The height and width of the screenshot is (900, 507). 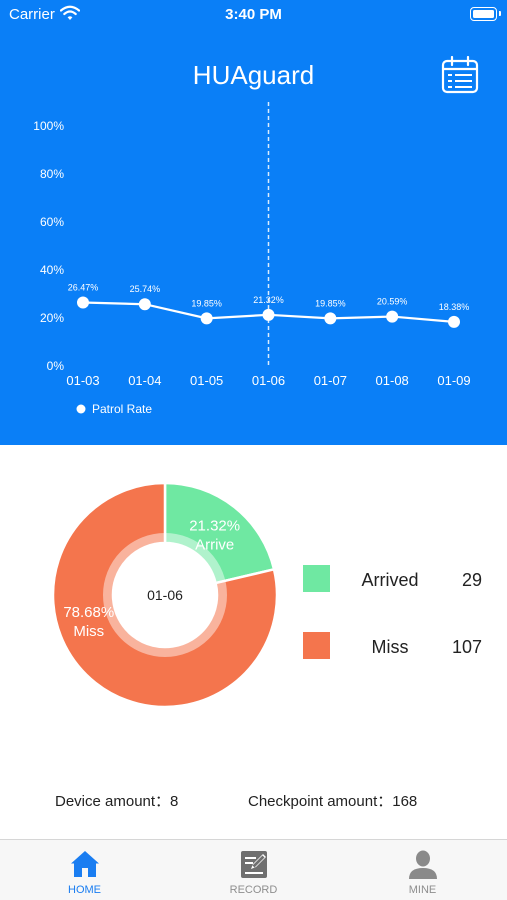 What do you see at coordinates (253, 75) in the screenshot?
I see `page-title: HUAguard` at bounding box center [253, 75].